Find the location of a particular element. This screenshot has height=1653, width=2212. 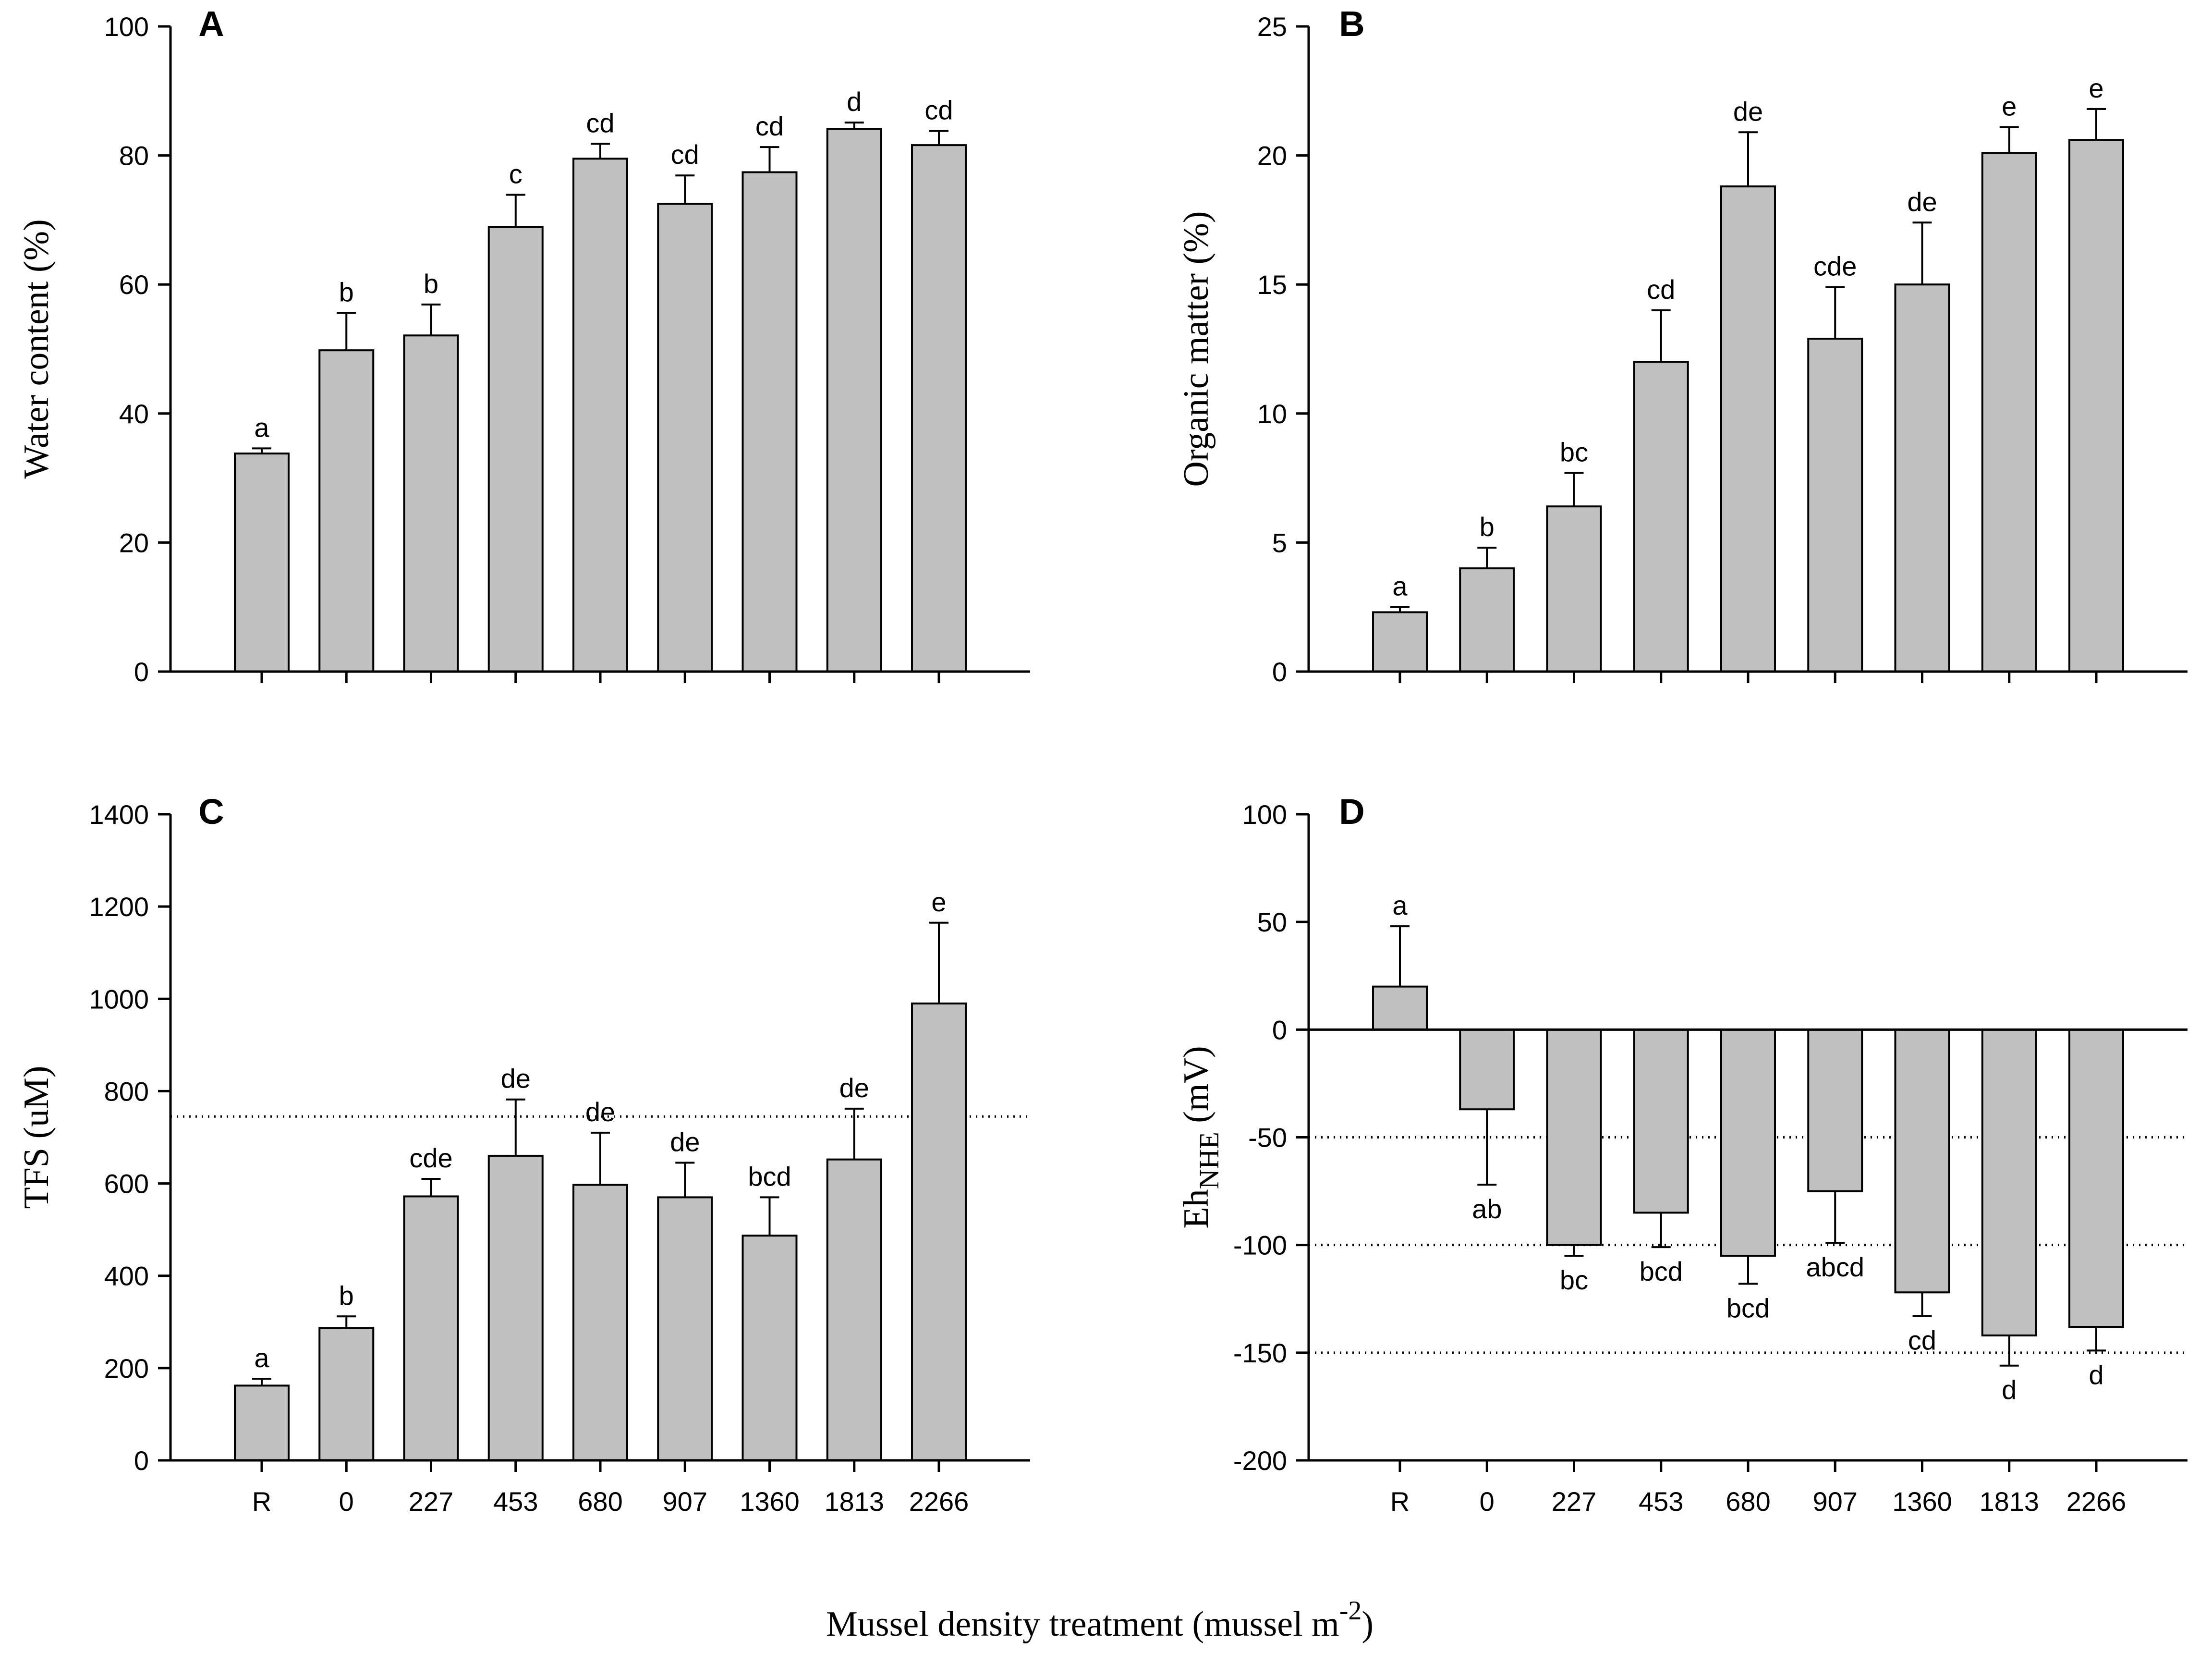

y-tick-label: 800 is located at coordinates (126, 1091).